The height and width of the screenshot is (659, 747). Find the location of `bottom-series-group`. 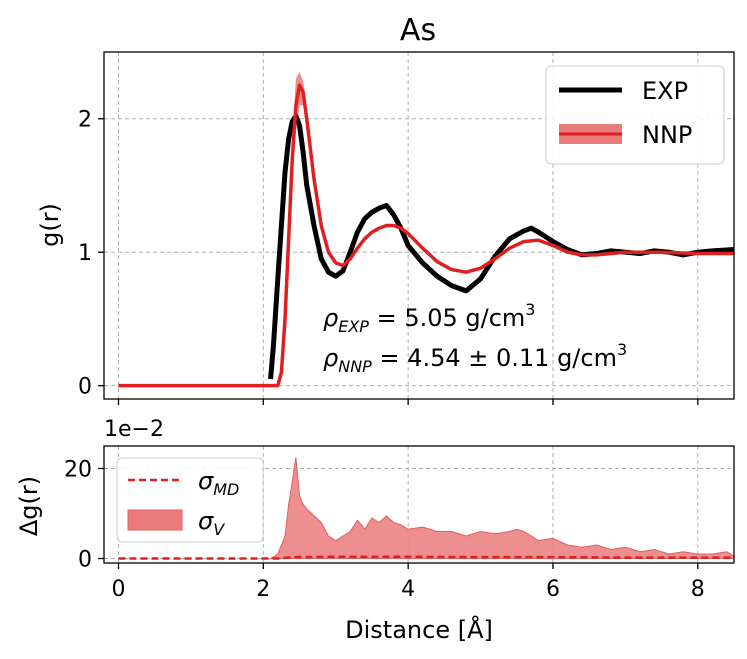

bottom-series-group is located at coordinates (426, 508).